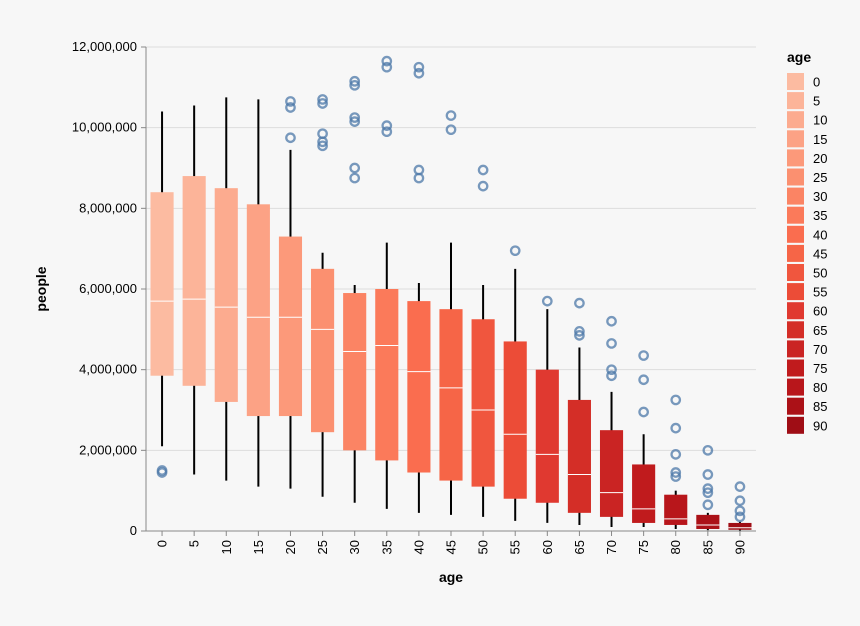  Describe the element at coordinates (820, 158) in the screenshot. I see `legend-label: 20` at that location.